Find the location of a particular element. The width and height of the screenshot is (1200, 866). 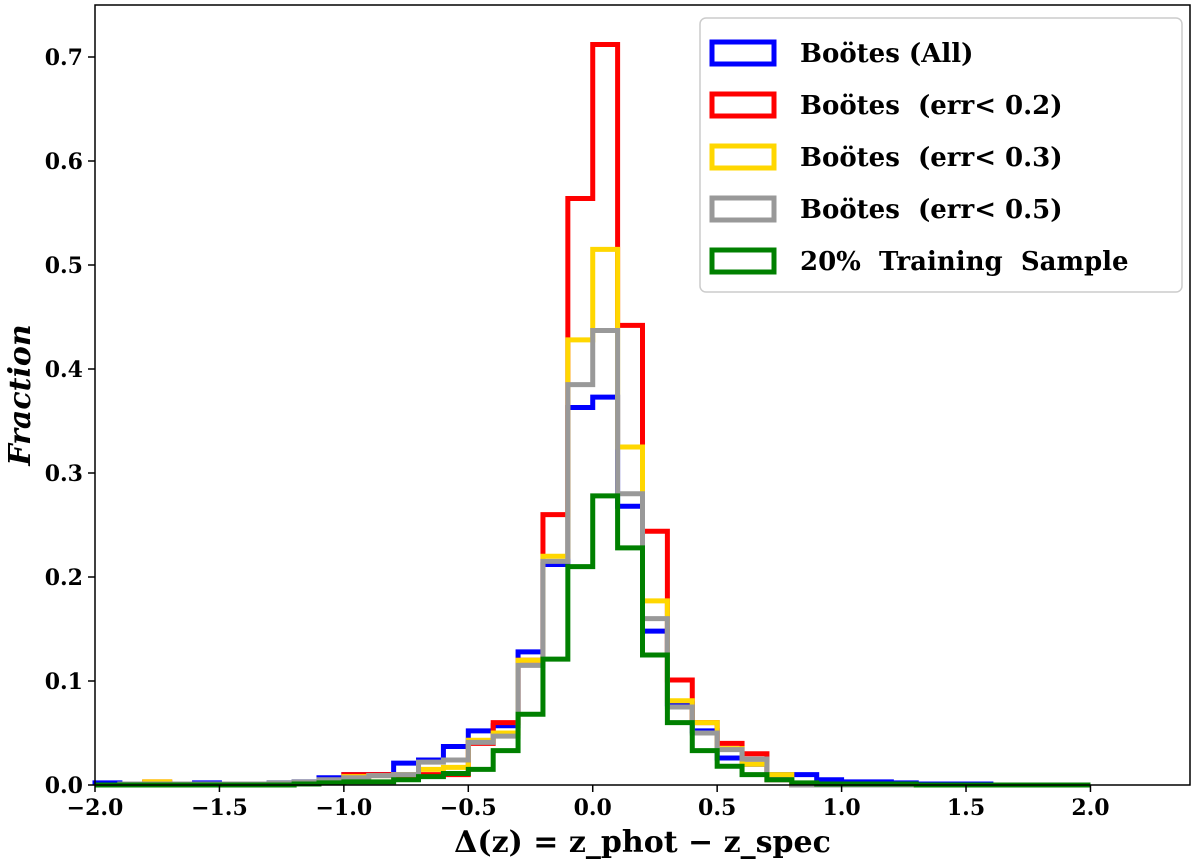

y-axis-ticks: 0.0 0.1 0.2 0.3 0.4 0.5 0.6 0.7 is located at coordinates (70, 422).